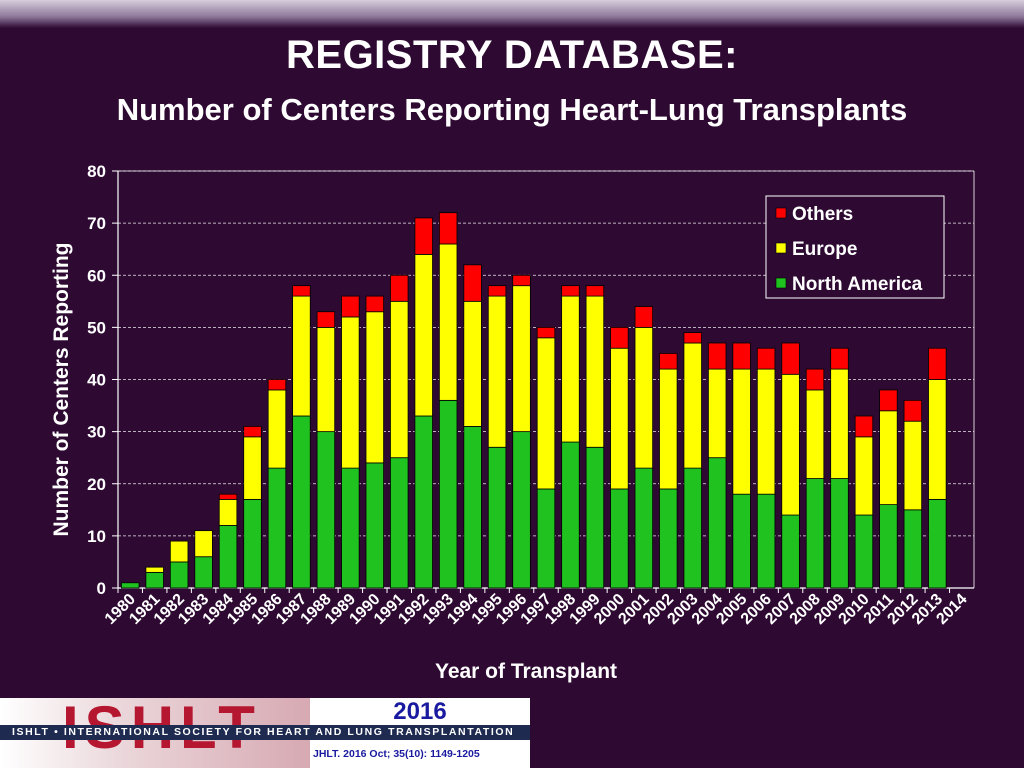  Describe the element at coordinates (619, 337) in the screenshot. I see `bar-others-2000` at that location.